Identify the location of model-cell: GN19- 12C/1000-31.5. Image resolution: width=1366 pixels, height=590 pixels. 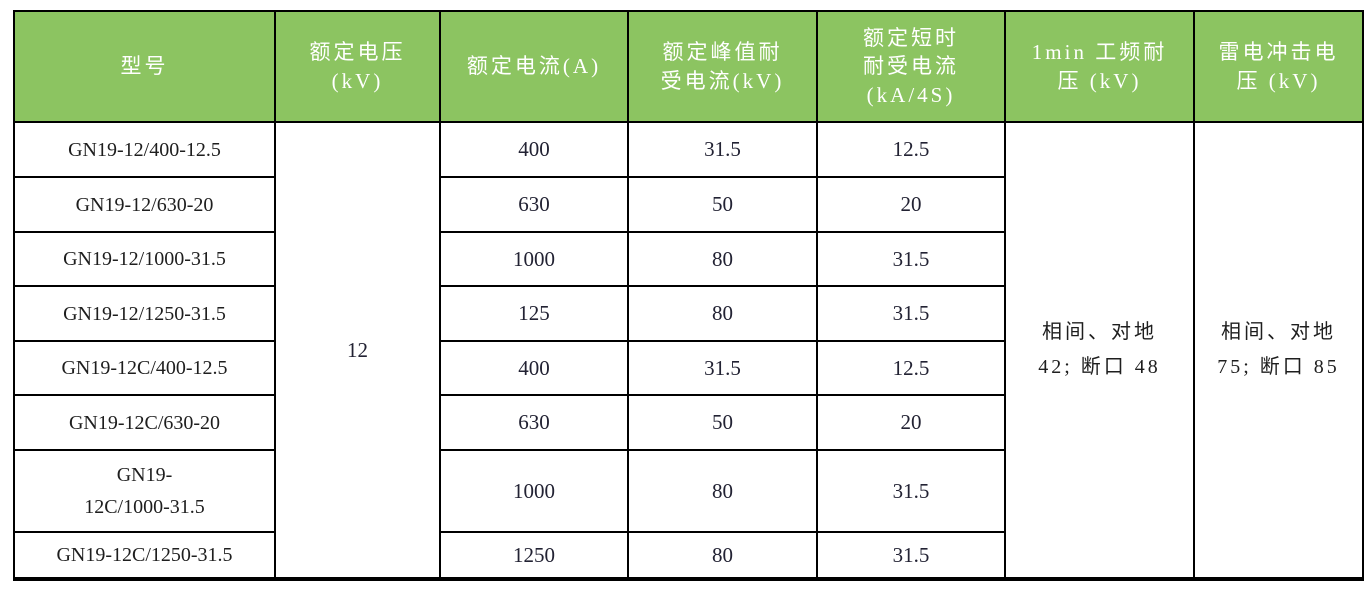
(144, 491).